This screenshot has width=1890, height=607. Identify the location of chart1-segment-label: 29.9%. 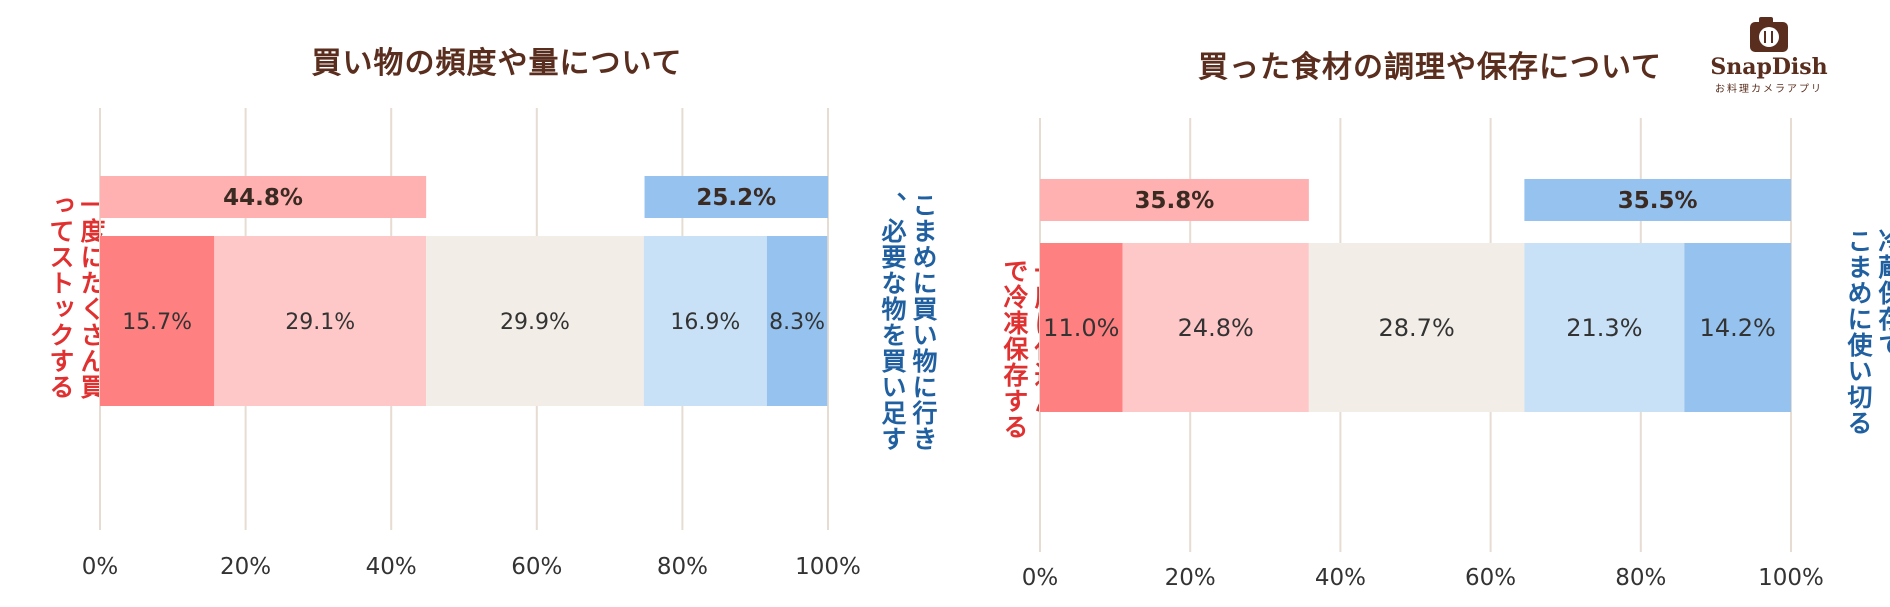
(535, 322).